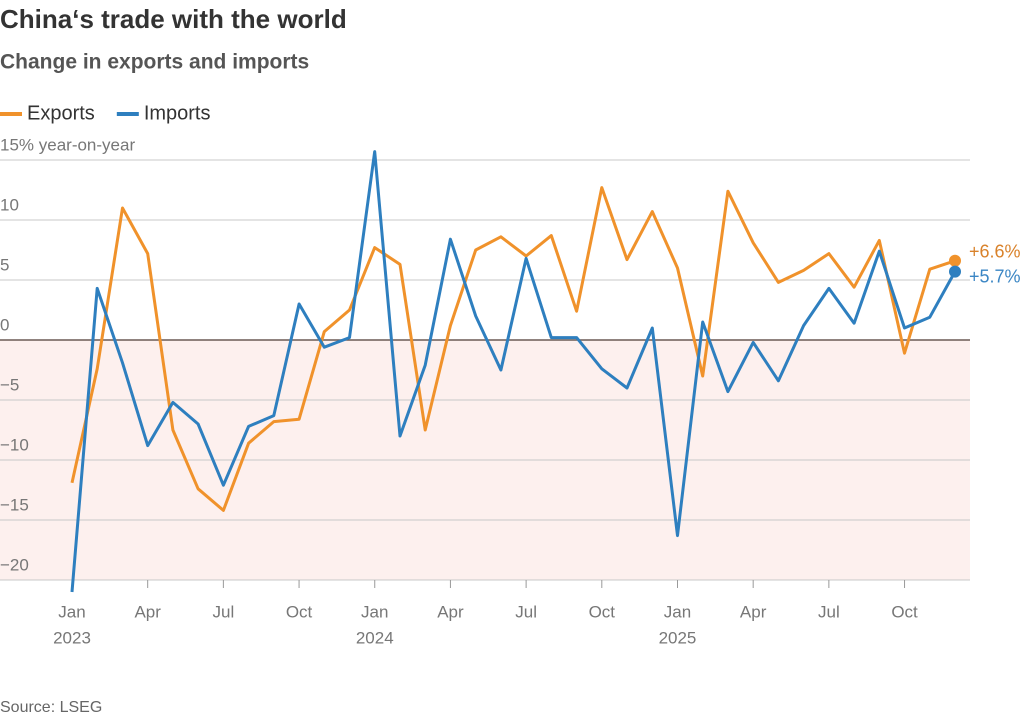 This screenshot has width=1024, height=720. I want to click on x-tick-year: 2025, so click(678, 637).